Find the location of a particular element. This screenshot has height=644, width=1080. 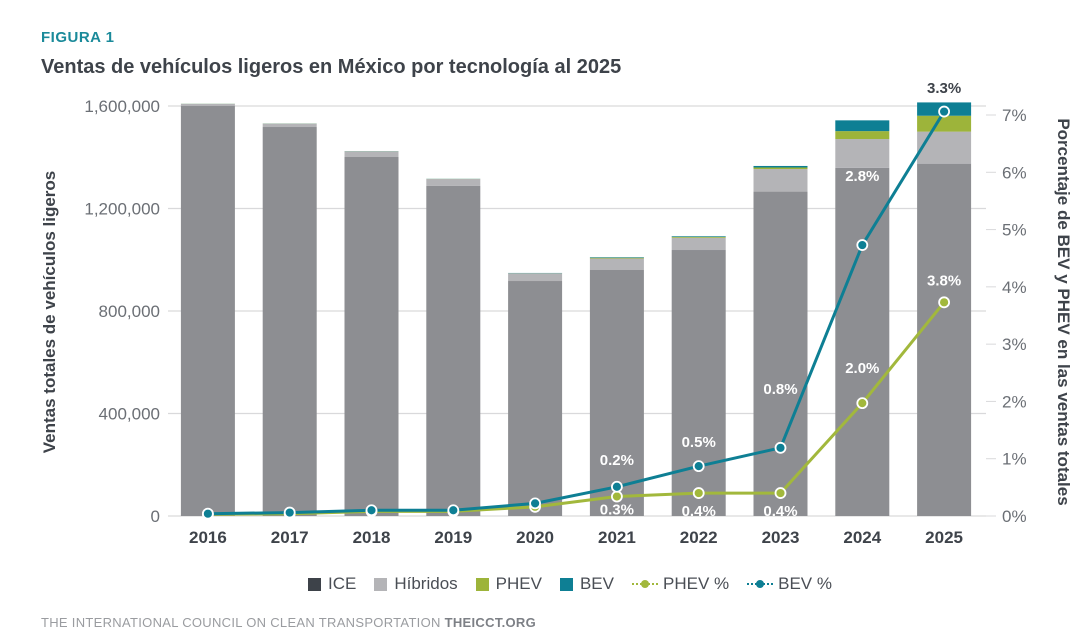

legend-item-hbridos: Híbridos is located at coordinates (416, 584).